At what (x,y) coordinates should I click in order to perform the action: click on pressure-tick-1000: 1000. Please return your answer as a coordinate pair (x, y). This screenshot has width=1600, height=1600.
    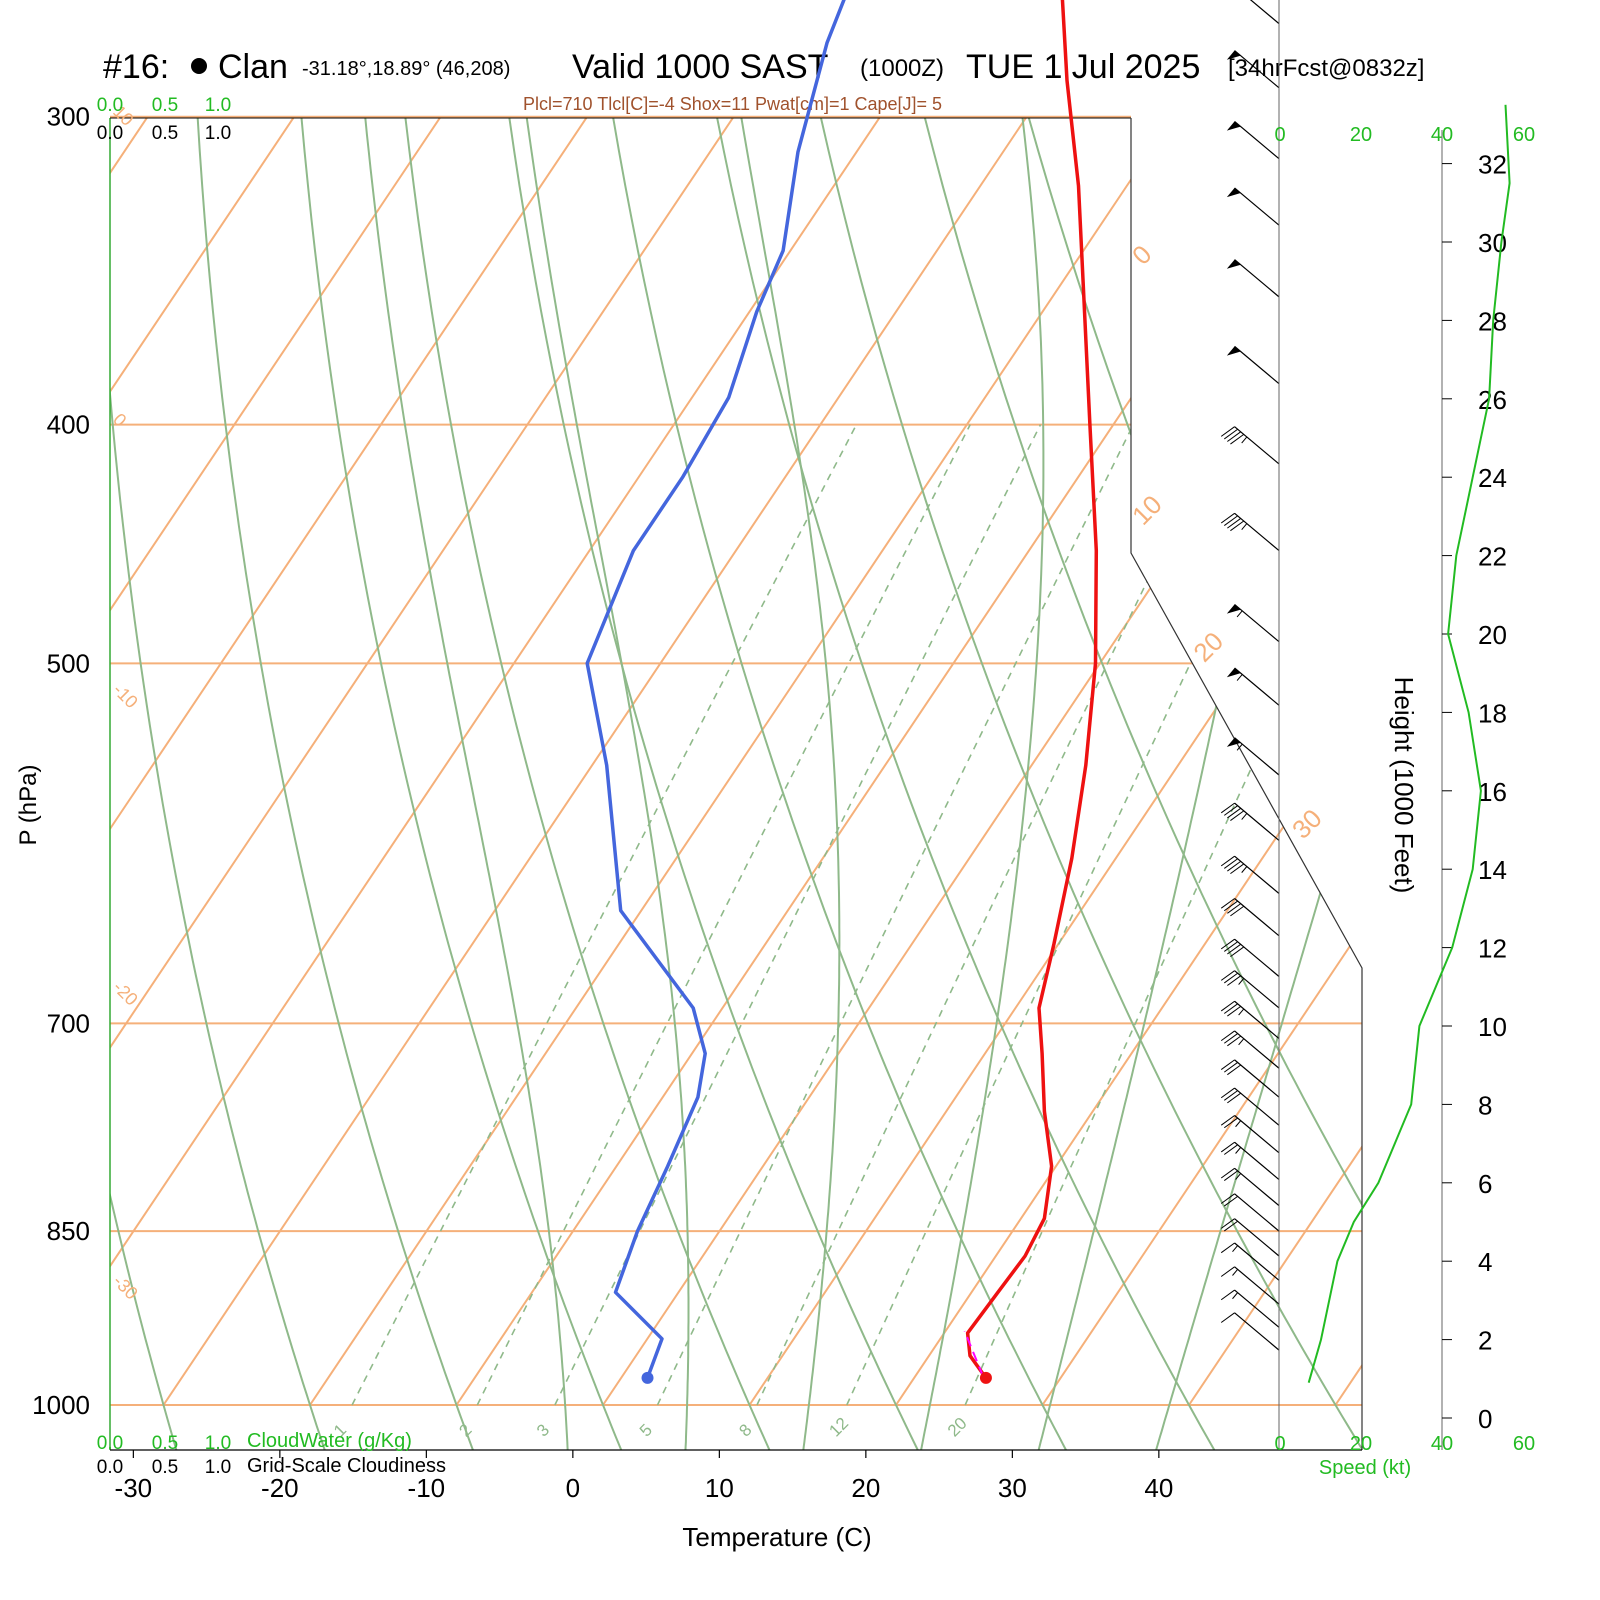
    Looking at the image, I should click on (61, 1405).